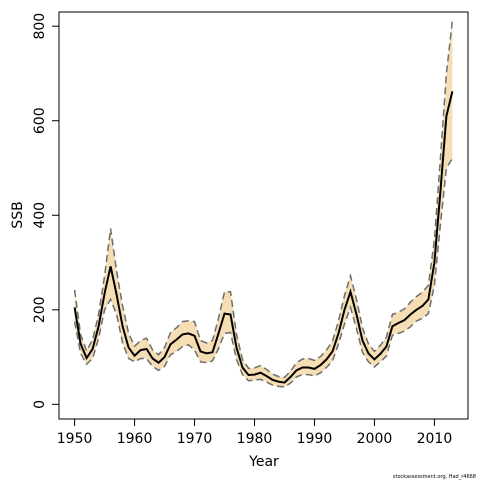 Image resolution: width=480 pixels, height=480 pixels. Describe the element at coordinates (18, 214) in the screenshot. I see `y-axis-title: SSB` at that location.